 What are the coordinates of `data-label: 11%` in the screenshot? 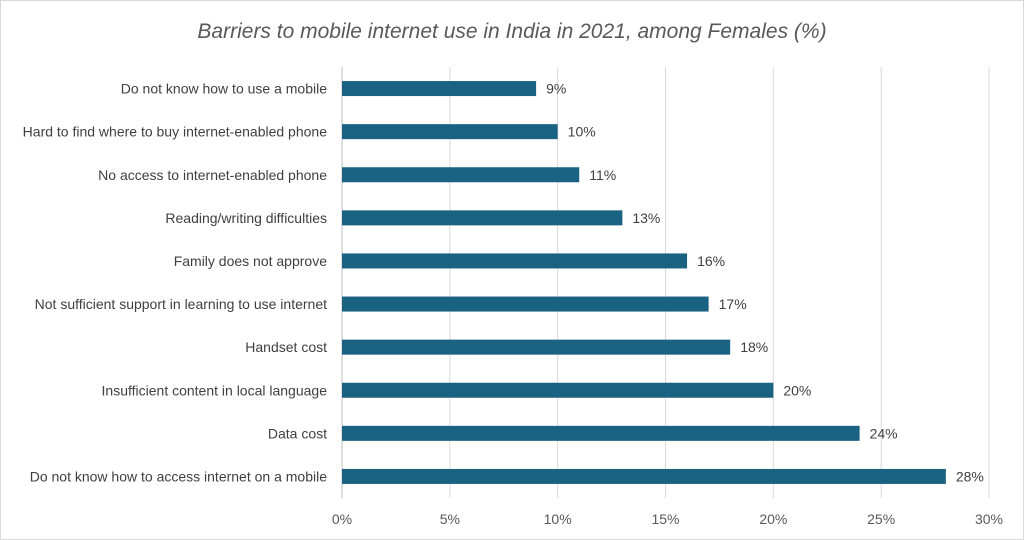 It's located at (602, 175).